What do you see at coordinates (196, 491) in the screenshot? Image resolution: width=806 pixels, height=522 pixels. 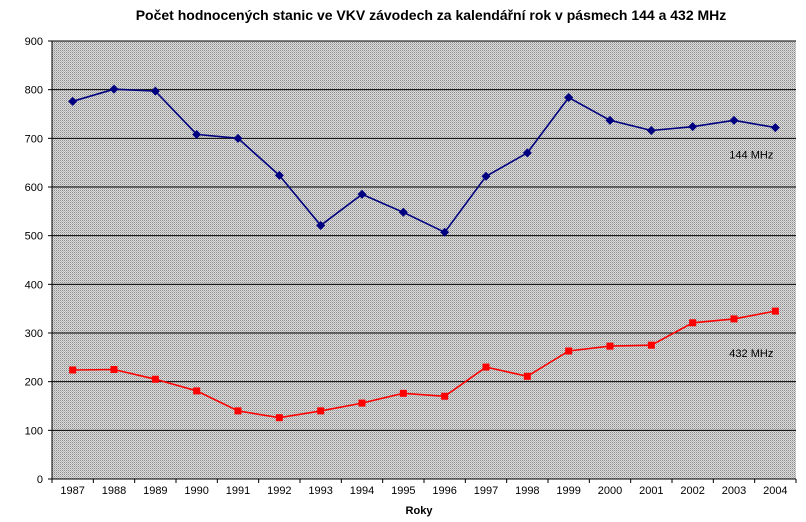 I see `x-tick-label: 1990` at bounding box center [196, 491].